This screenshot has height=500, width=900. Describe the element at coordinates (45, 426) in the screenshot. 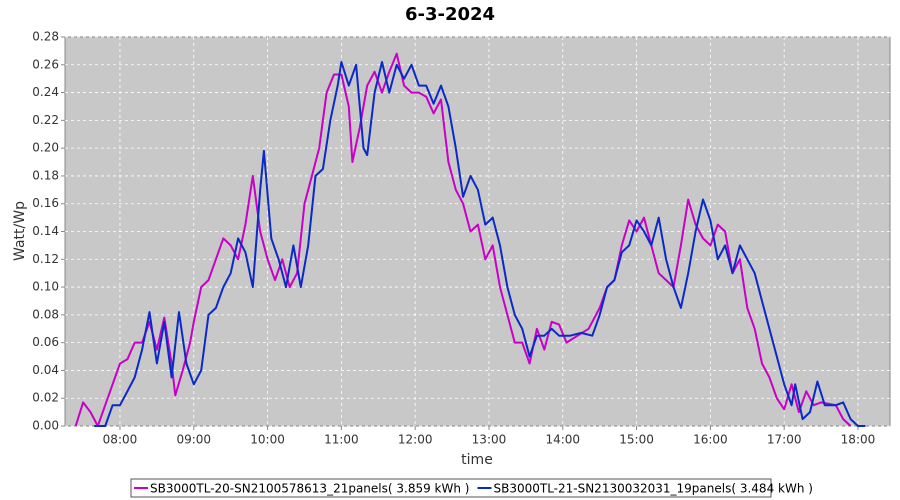

I see `y-tick-label: 0.00` at that location.